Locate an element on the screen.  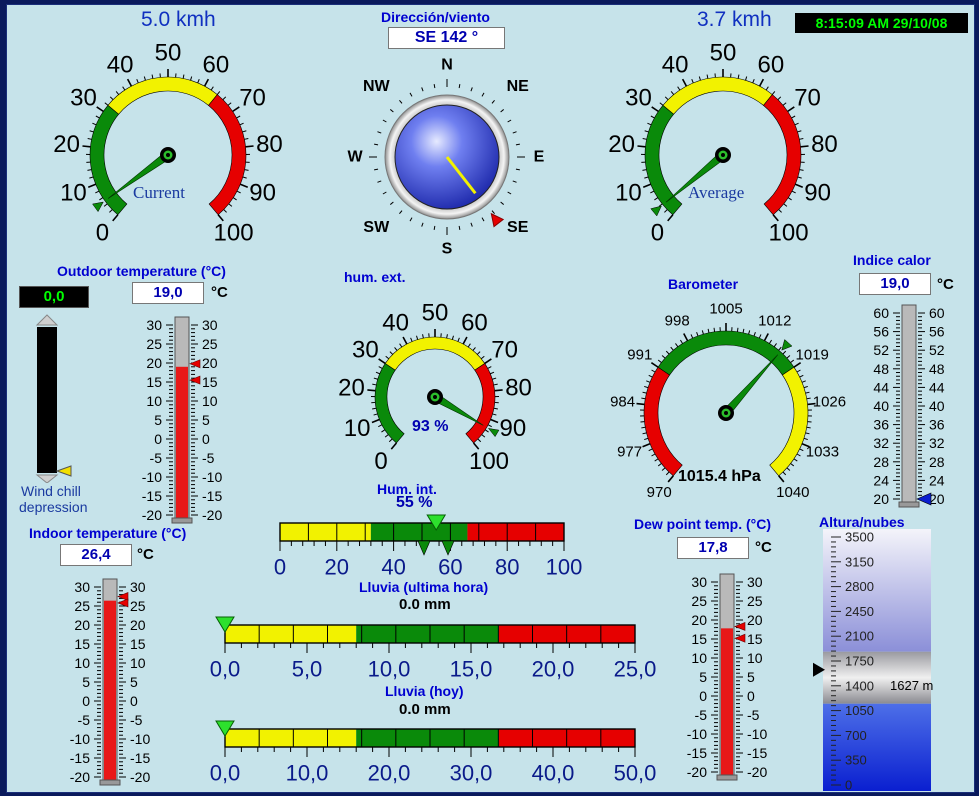
outdoor-scale-right: -5 is located at coordinates (208, 458).